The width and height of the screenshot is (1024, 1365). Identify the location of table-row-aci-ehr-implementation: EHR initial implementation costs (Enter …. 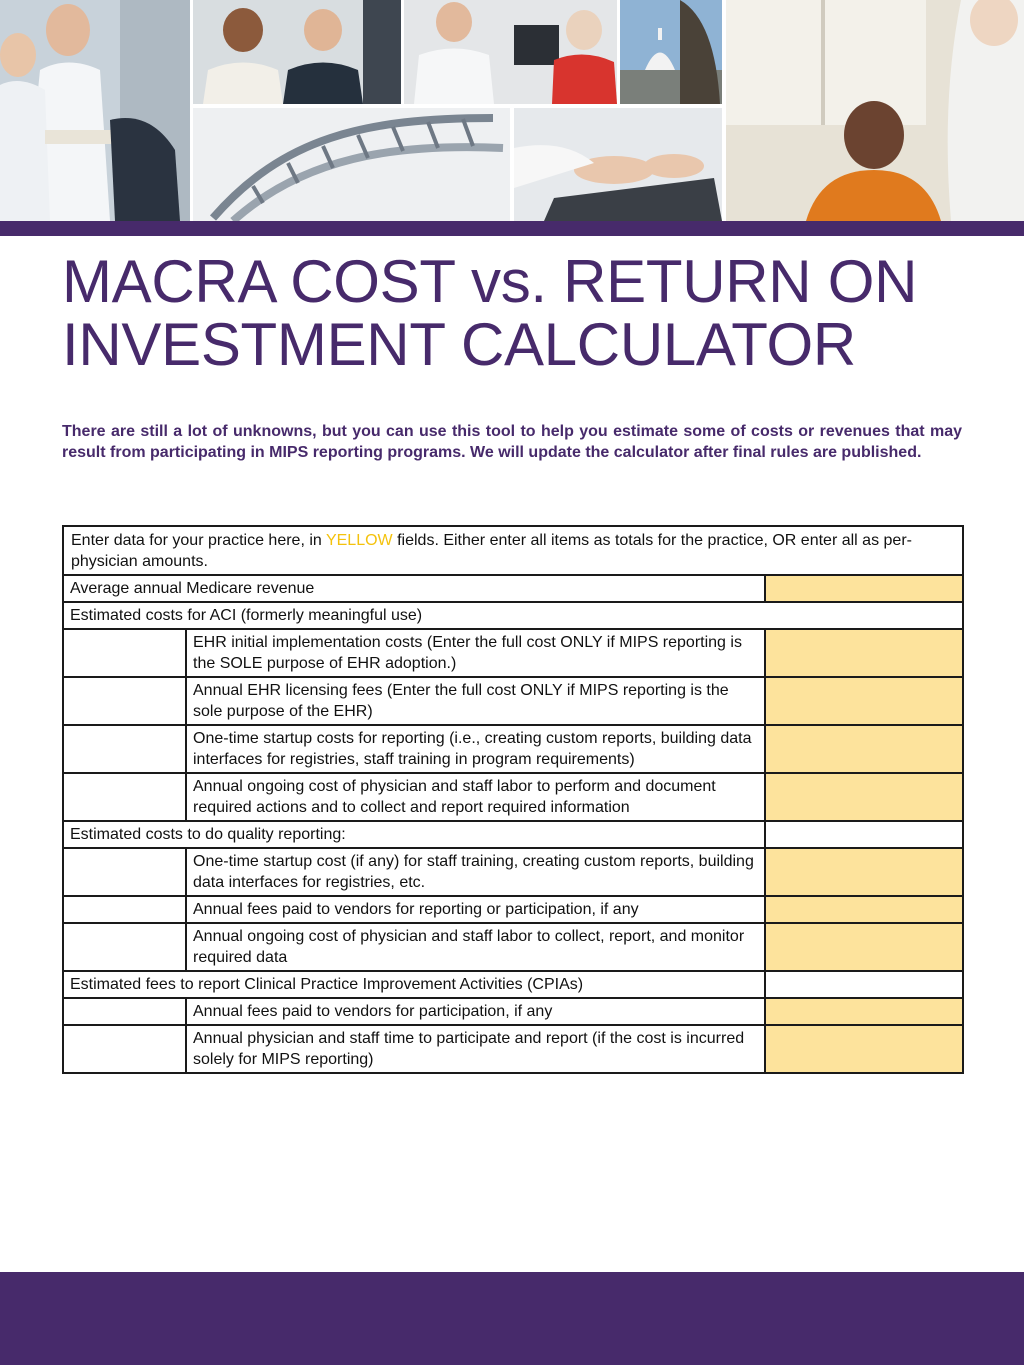
(513, 653).